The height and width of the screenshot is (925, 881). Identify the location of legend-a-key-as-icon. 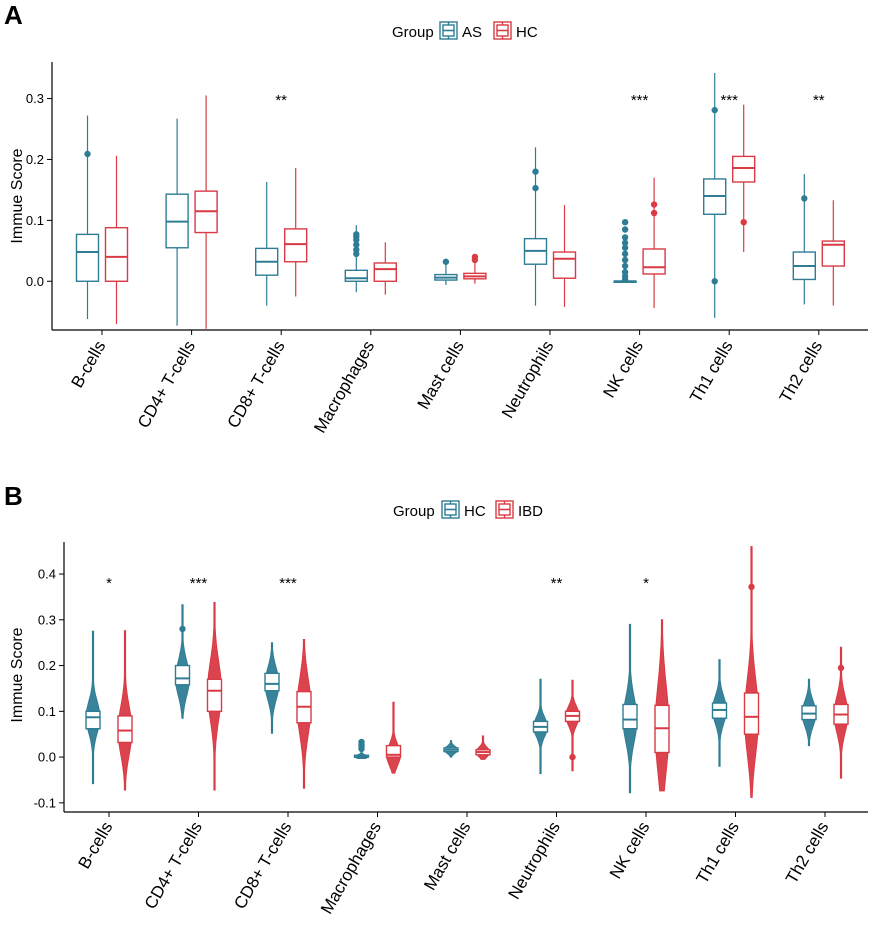
(448, 30).